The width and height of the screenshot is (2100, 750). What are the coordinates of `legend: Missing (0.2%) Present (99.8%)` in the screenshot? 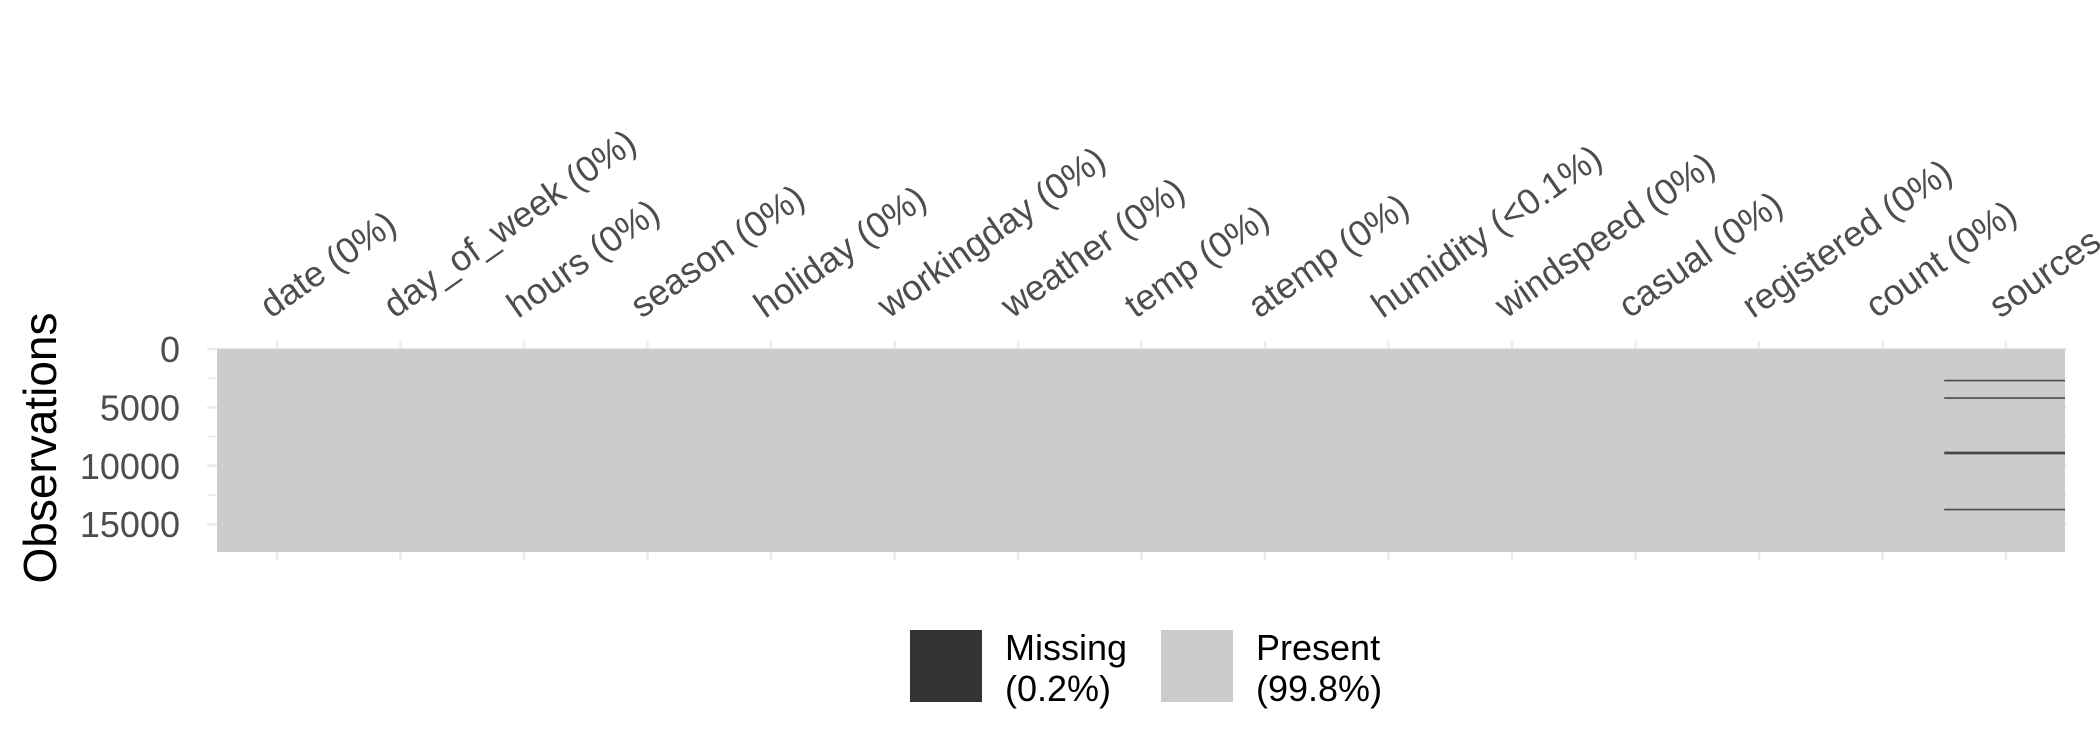 It's located at (1146, 668).